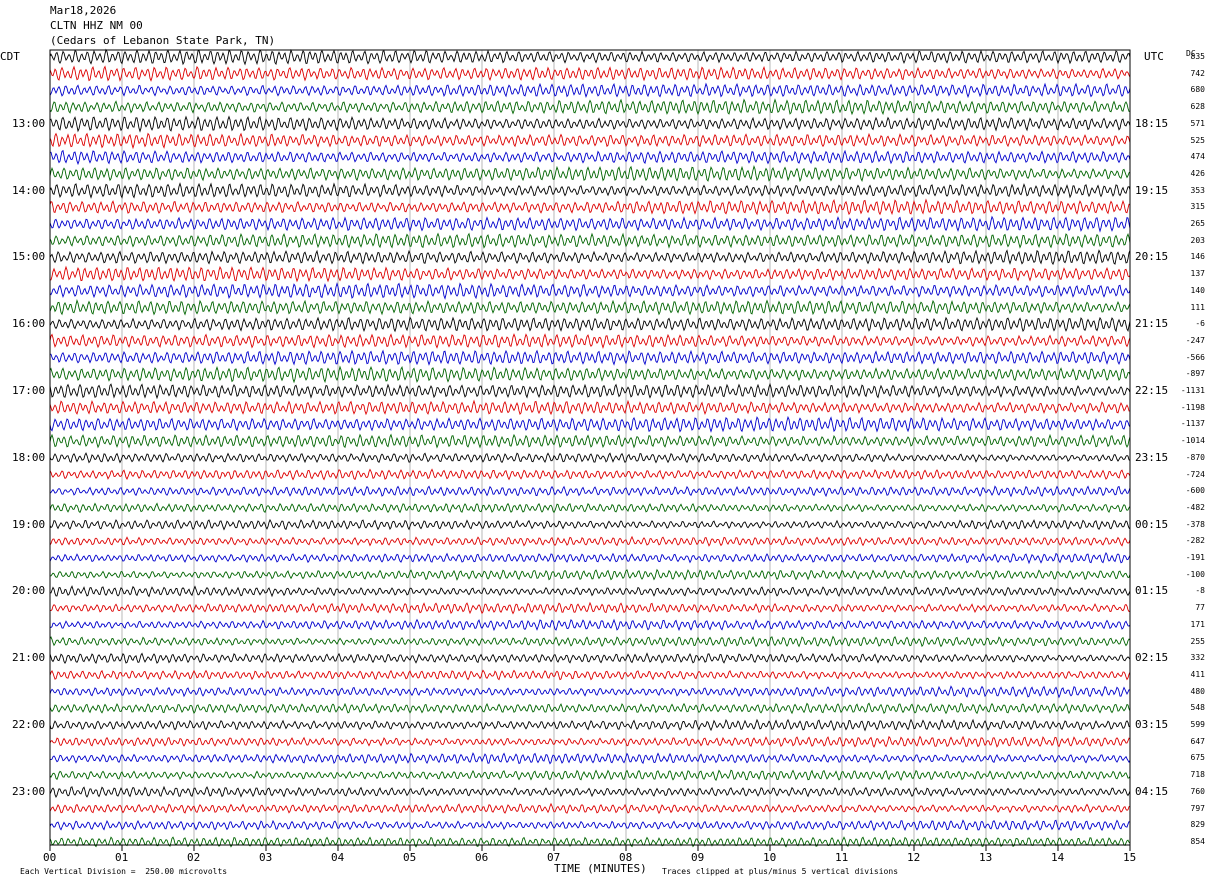 The height and width of the screenshot is (886, 1210). Describe the element at coordinates (1192, 391) in the screenshot. I see `dc-offset-label: -1131` at that location.